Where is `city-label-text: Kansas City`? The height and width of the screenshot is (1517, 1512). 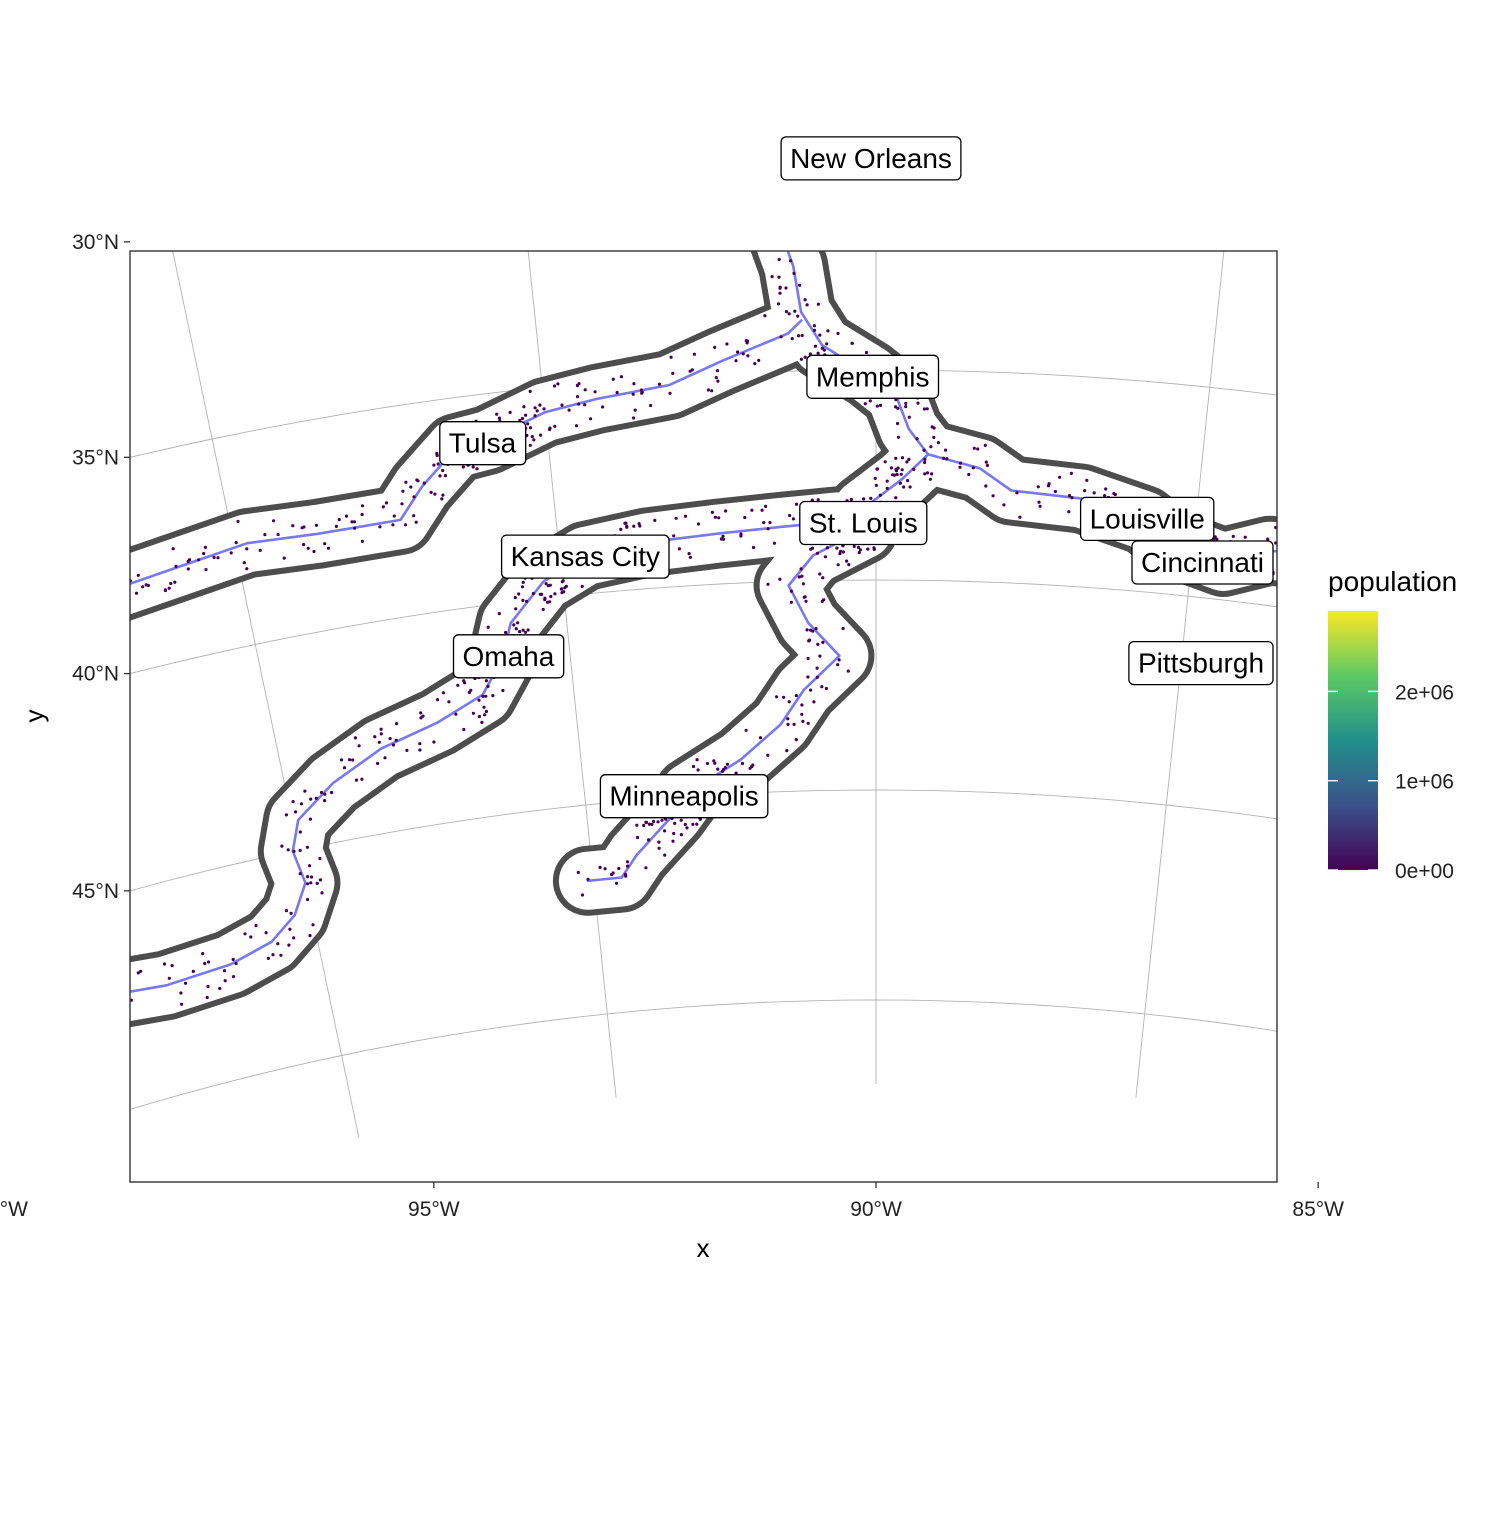
city-label-text: Kansas City is located at coordinates (585, 556).